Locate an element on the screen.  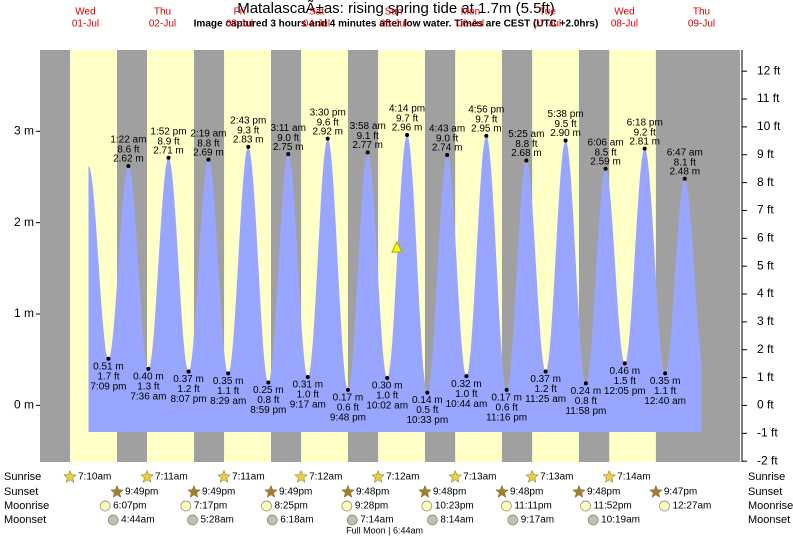
y2-tick-label: 12 ft is located at coordinates (769, 70).